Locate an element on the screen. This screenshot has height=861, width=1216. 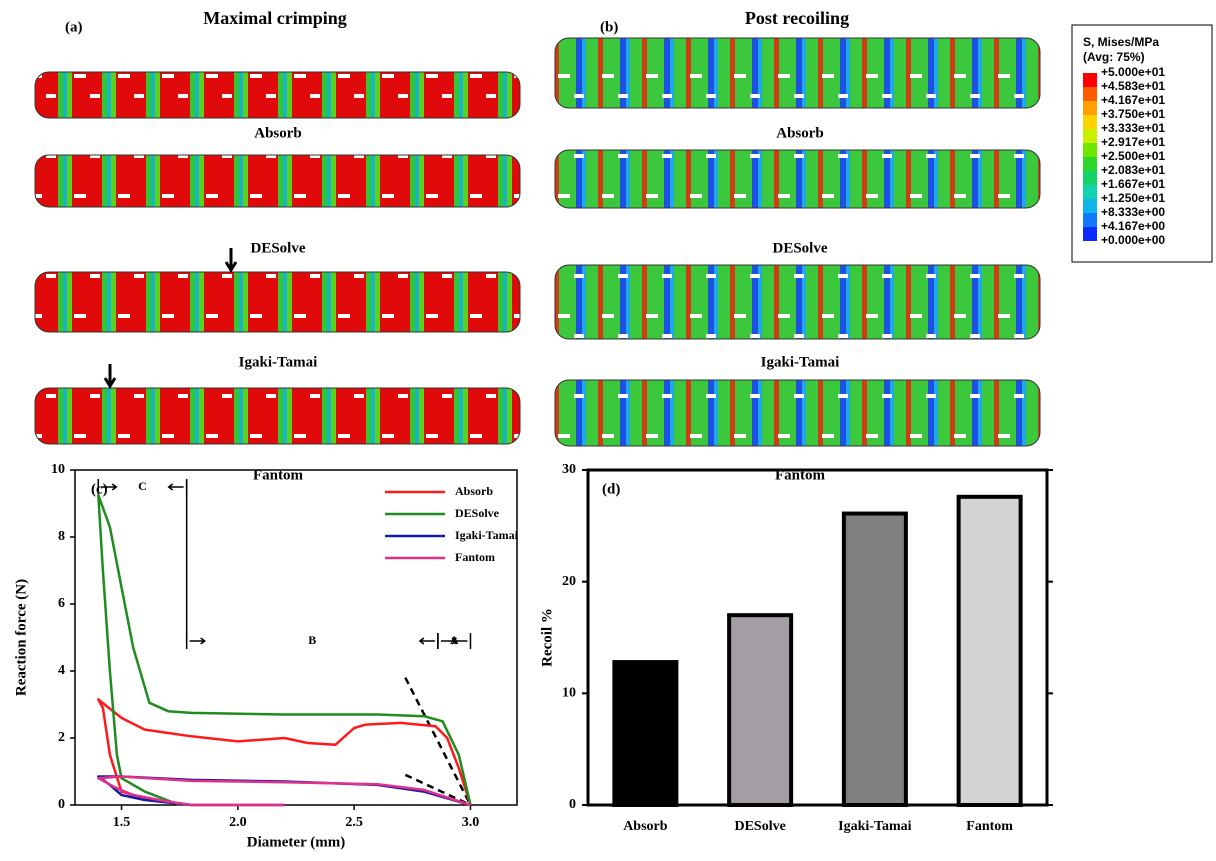
x-tick-label: Fantom is located at coordinates (989, 826).